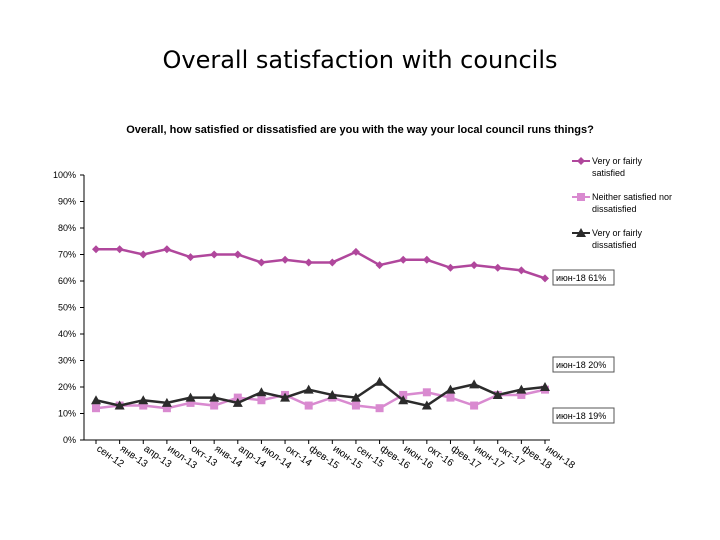 The height and width of the screenshot is (540, 720). Describe the element at coordinates (67, 361) in the screenshot. I see `y-tick-label: 30%` at that location.